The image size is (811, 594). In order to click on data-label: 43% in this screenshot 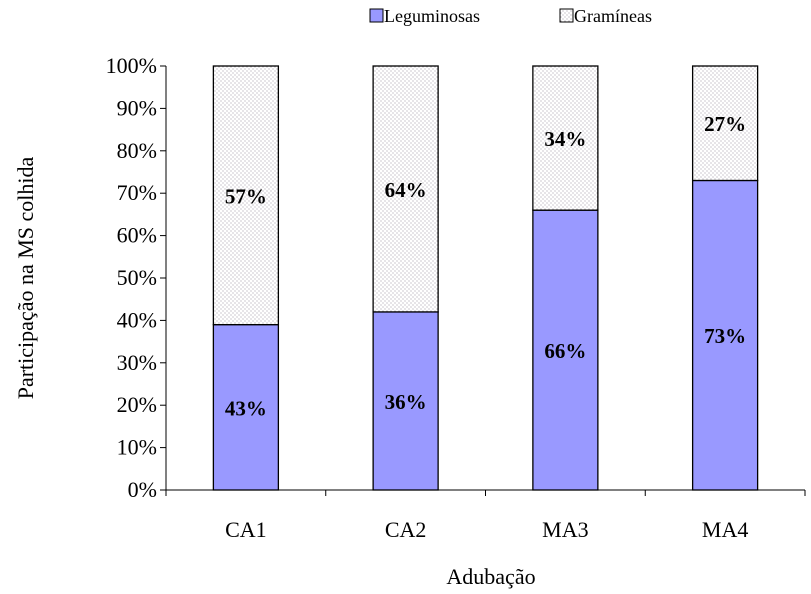, I will do `click(246, 408)`.